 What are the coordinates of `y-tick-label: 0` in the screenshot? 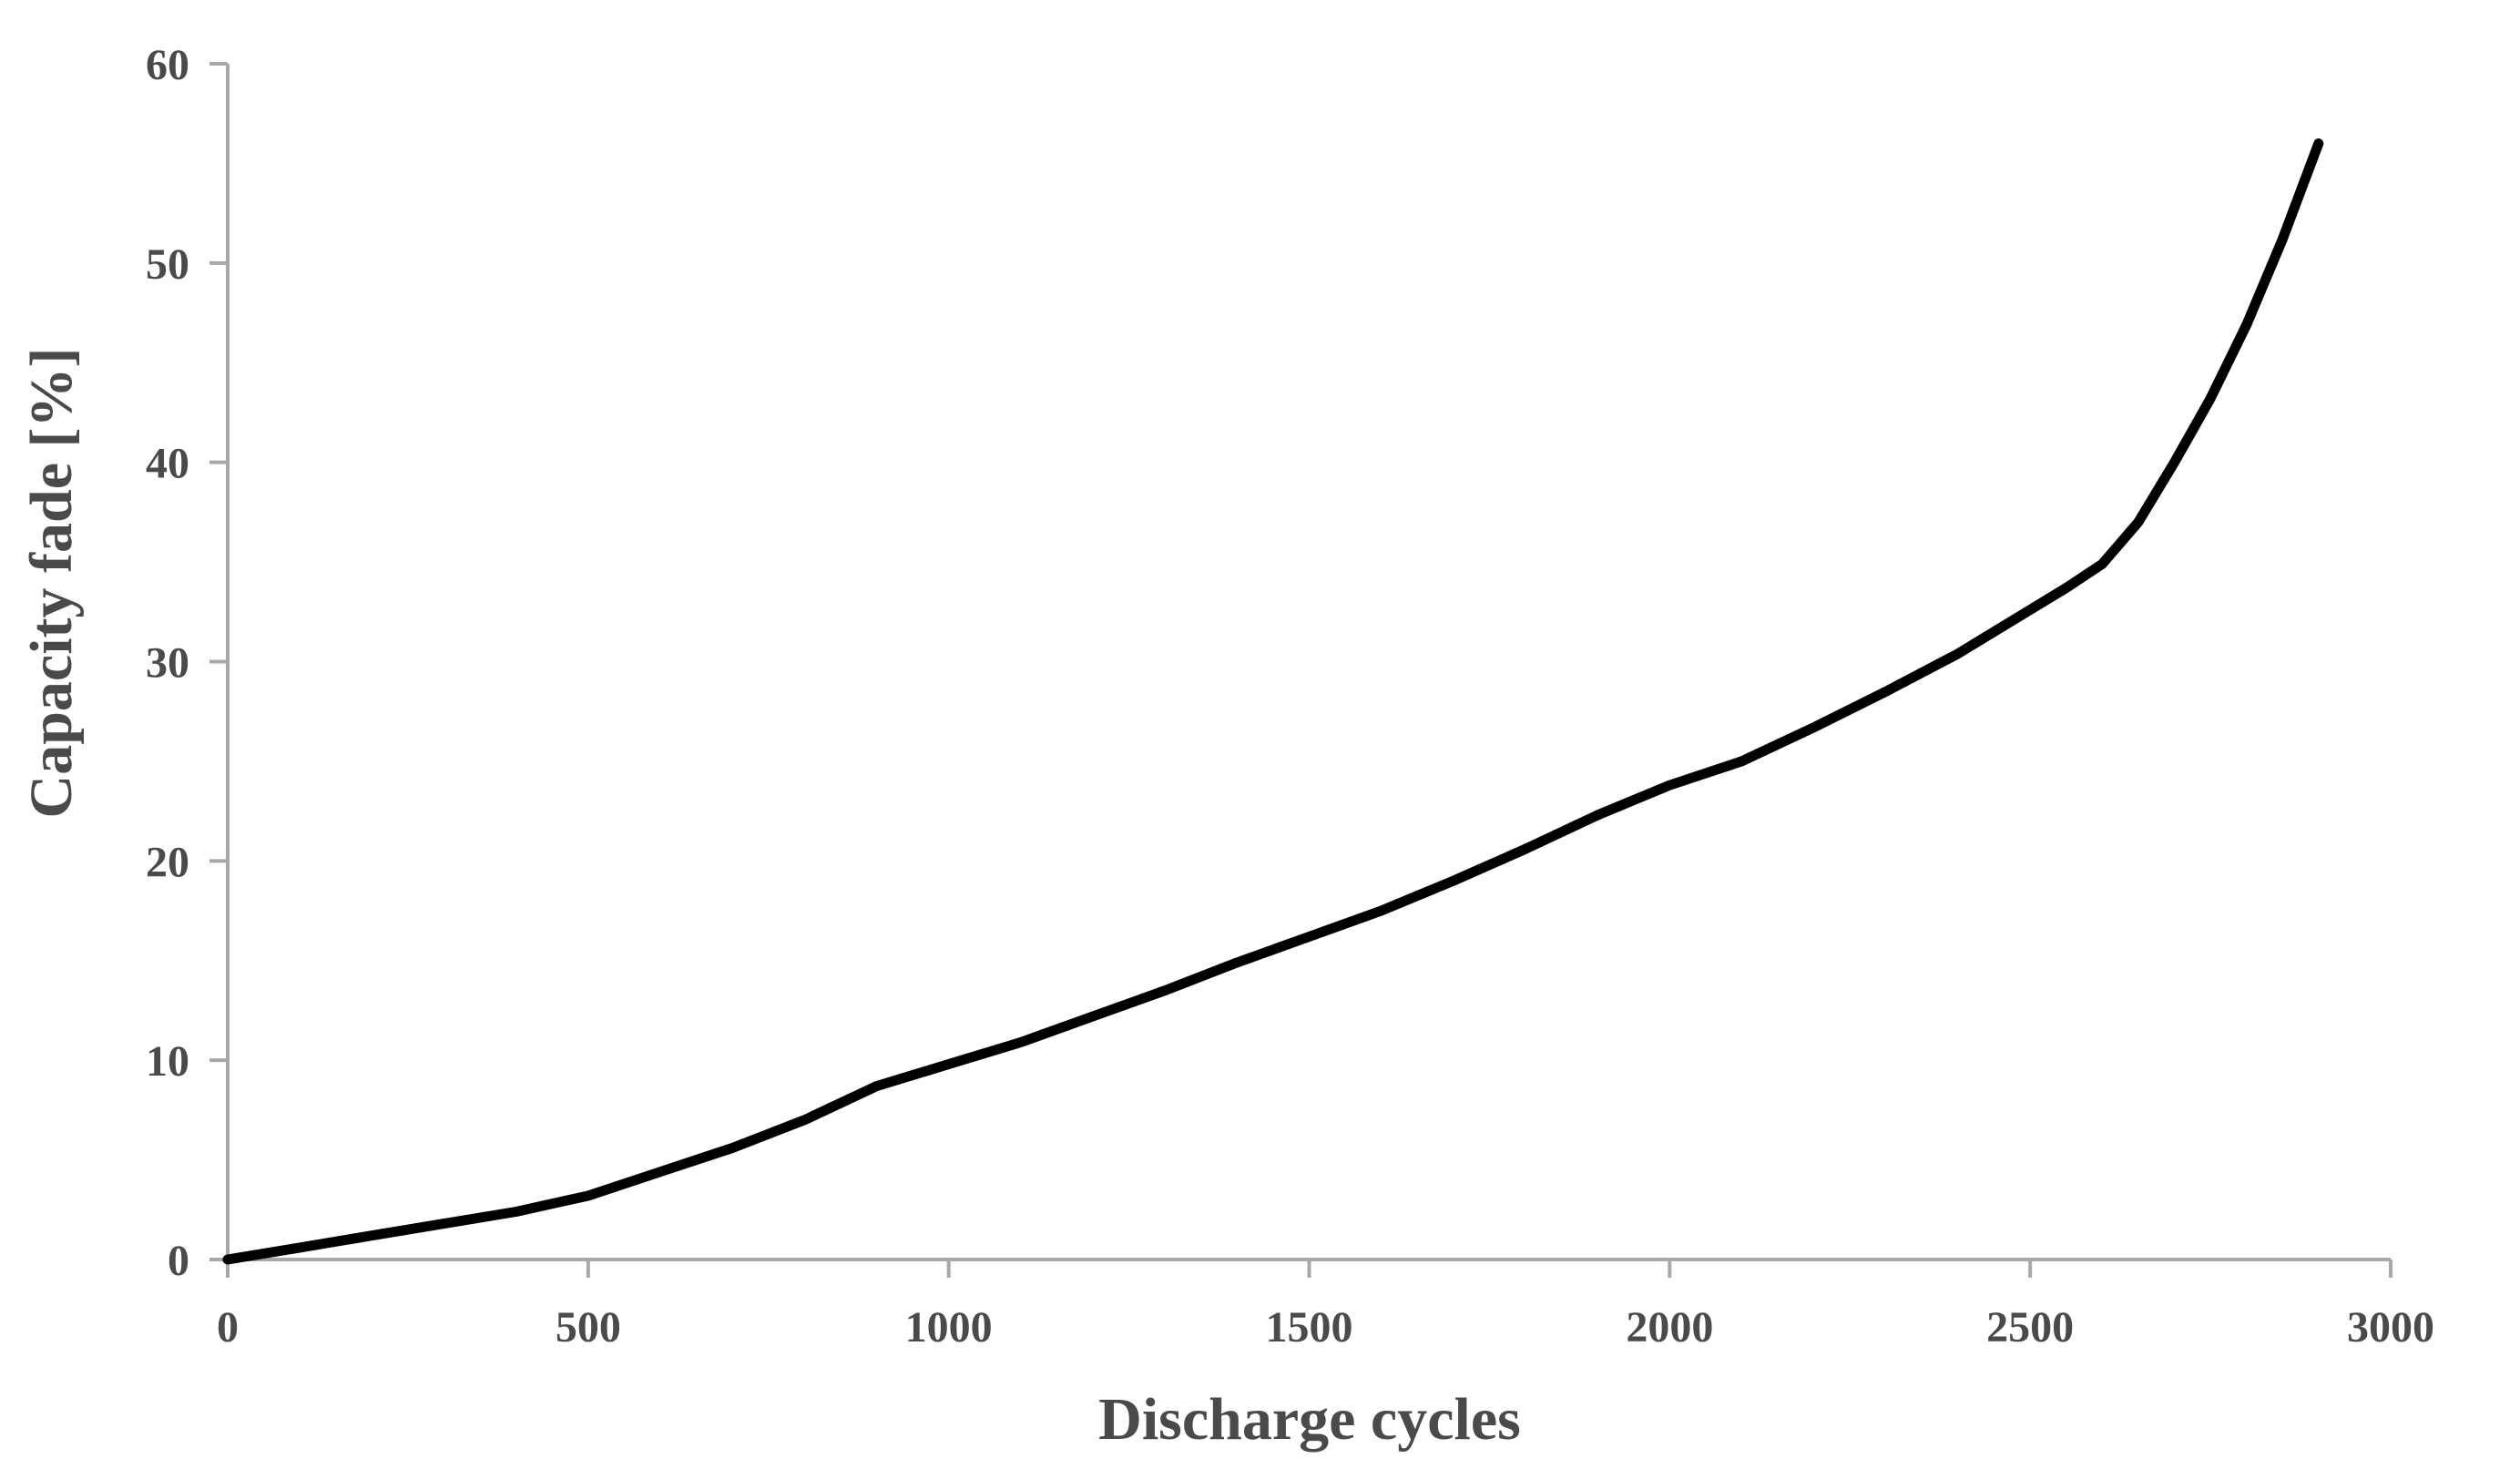 It's located at (178, 1261).